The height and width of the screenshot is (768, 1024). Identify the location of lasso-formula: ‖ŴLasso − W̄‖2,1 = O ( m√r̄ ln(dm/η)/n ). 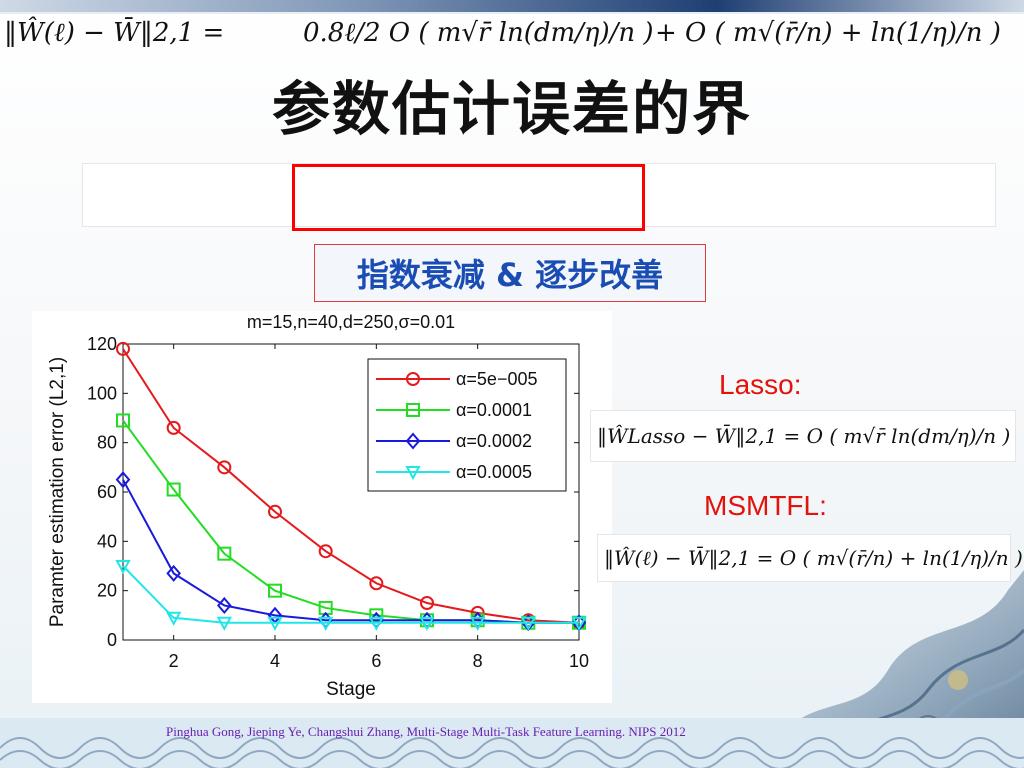
(803, 436).